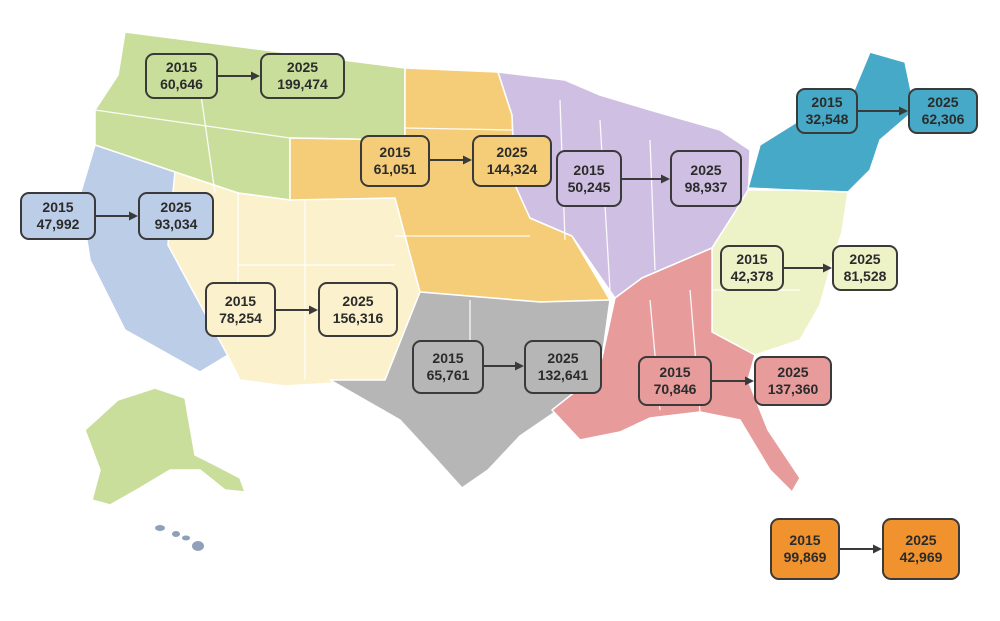 The image size is (1000, 621). I want to click on value-label: 61,051, so click(395, 169).